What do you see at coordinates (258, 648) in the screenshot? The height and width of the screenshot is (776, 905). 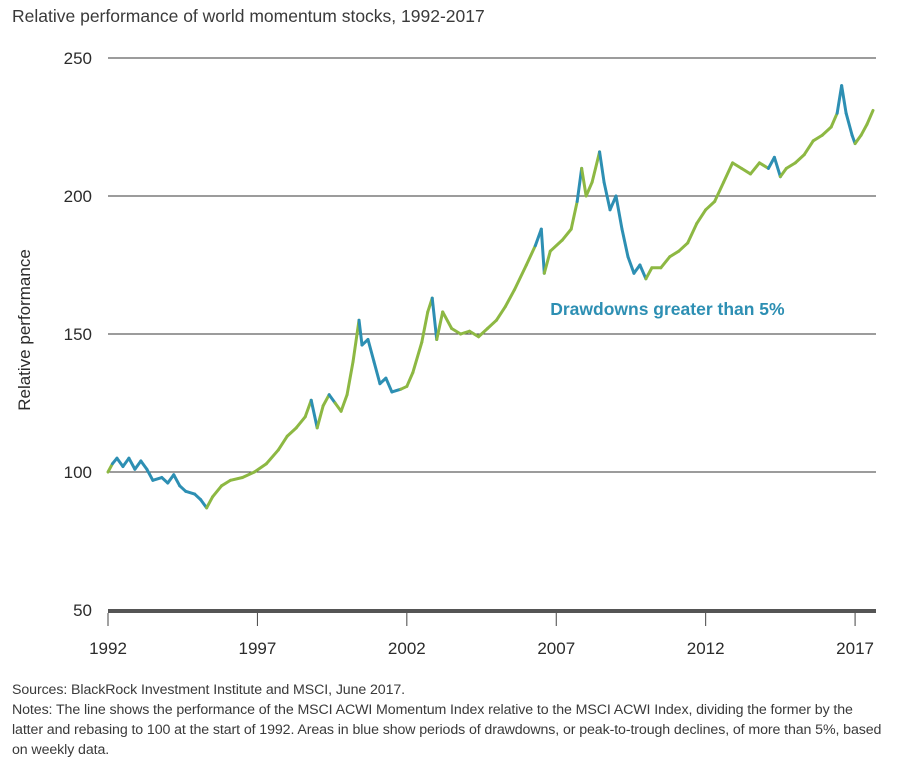 I see `x-tick-label: 1997` at bounding box center [258, 648].